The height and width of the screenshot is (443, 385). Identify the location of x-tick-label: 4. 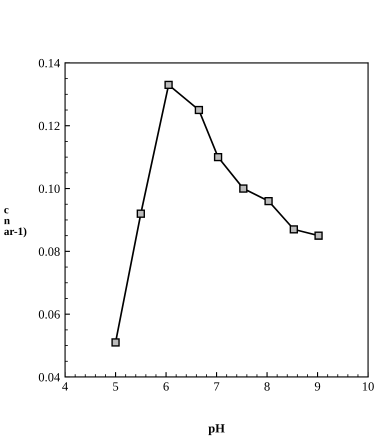
(65, 386).